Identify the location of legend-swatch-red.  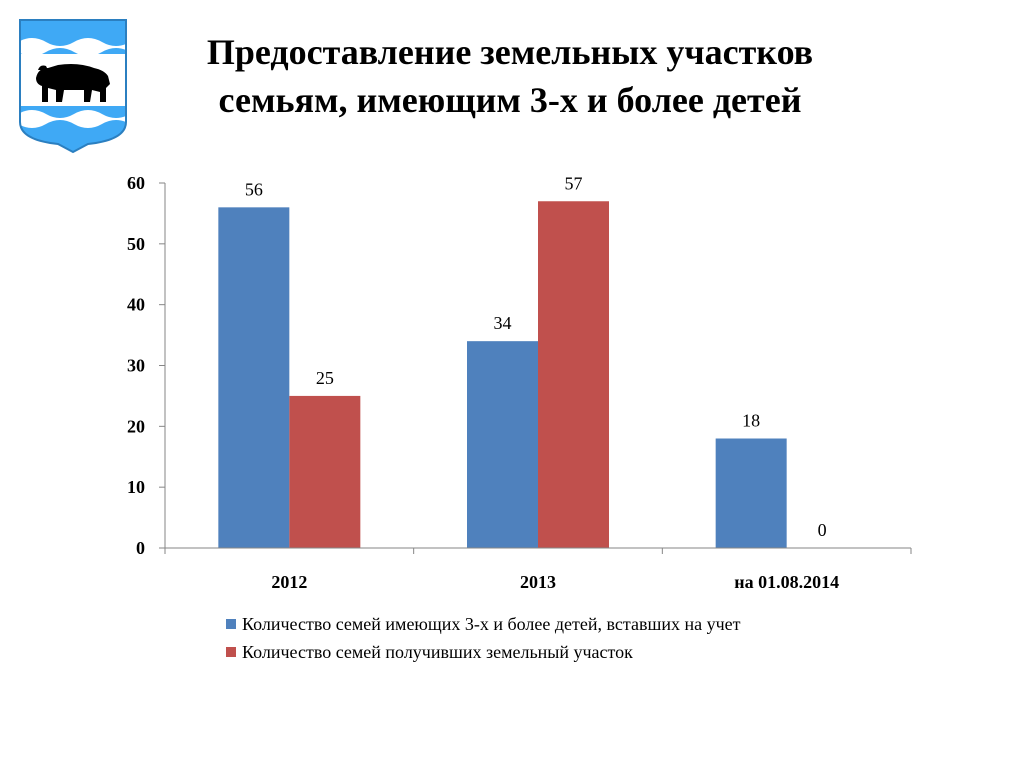
(231, 652).